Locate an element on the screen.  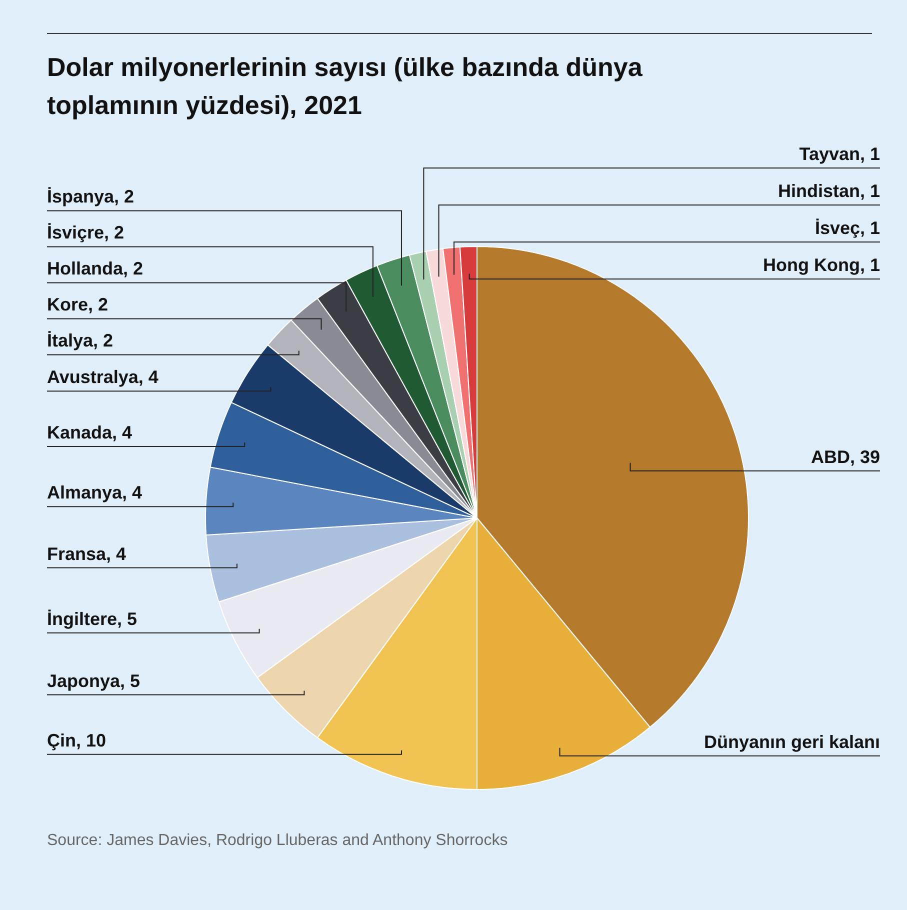
slice-label: Çin, 10 is located at coordinates (76, 740).